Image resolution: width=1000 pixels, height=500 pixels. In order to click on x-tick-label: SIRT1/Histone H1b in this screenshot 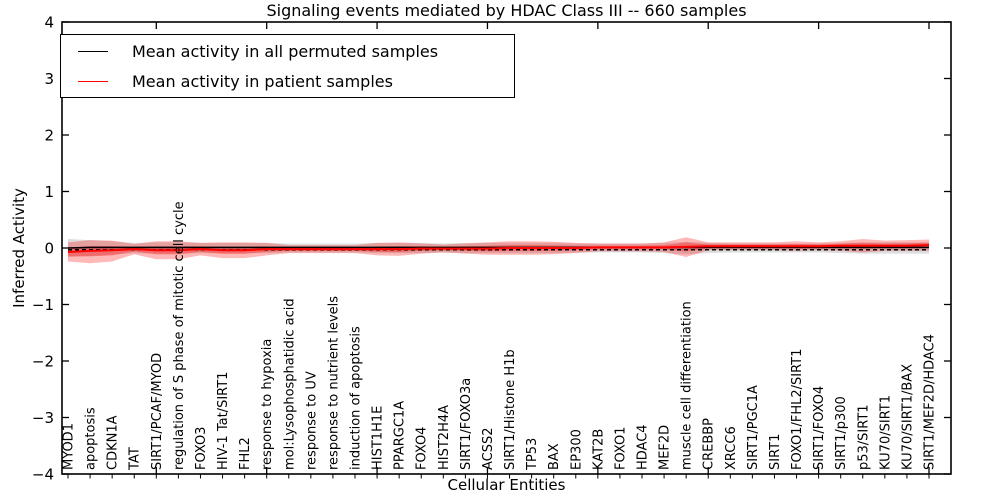, I will do `click(510, 409)`.